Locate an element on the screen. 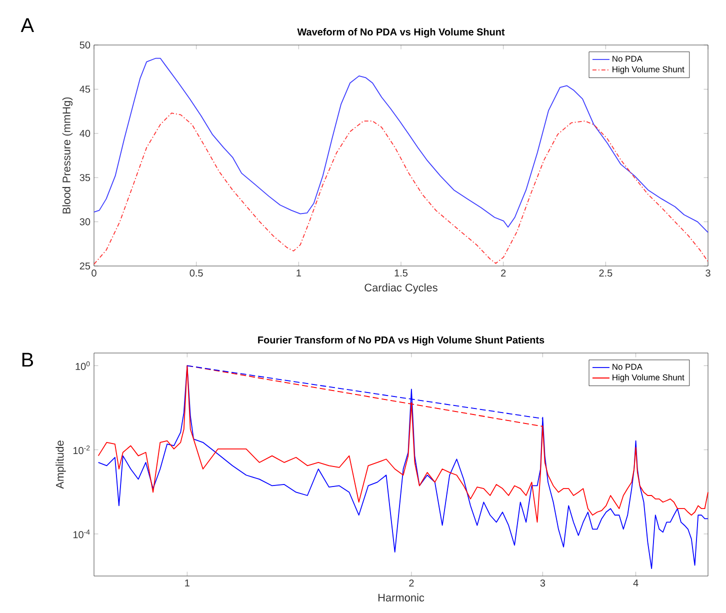 The width and height of the screenshot is (726, 613). y-tick-label: 10$^{0}$ is located at coordinates (83, 365).